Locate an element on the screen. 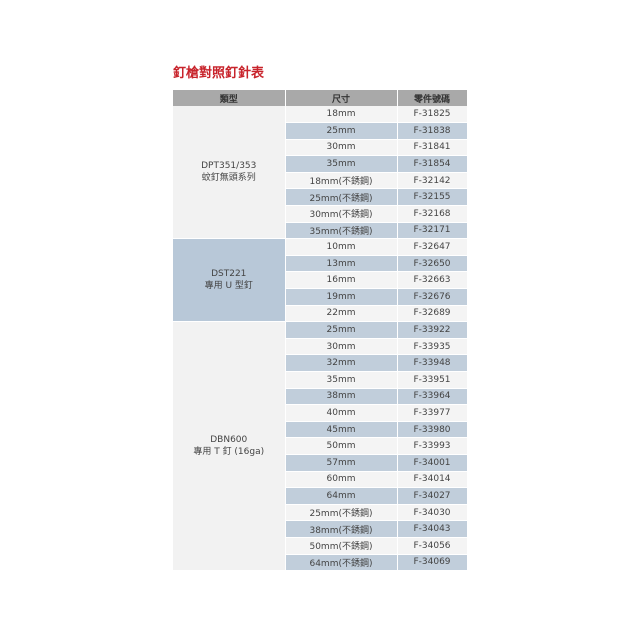  table-row: 50mm F-33993 is located at coordinates (320, 446).